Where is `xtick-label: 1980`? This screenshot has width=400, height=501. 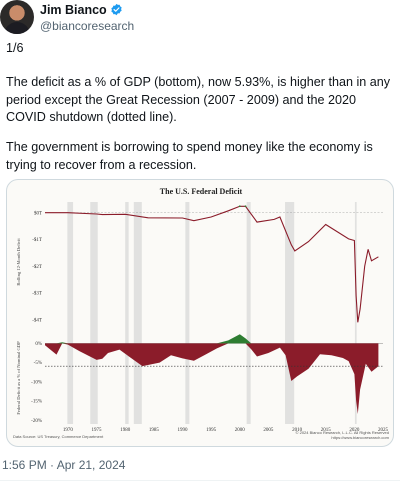
xtick-label: 1980 is located at coordinates (125, 430).